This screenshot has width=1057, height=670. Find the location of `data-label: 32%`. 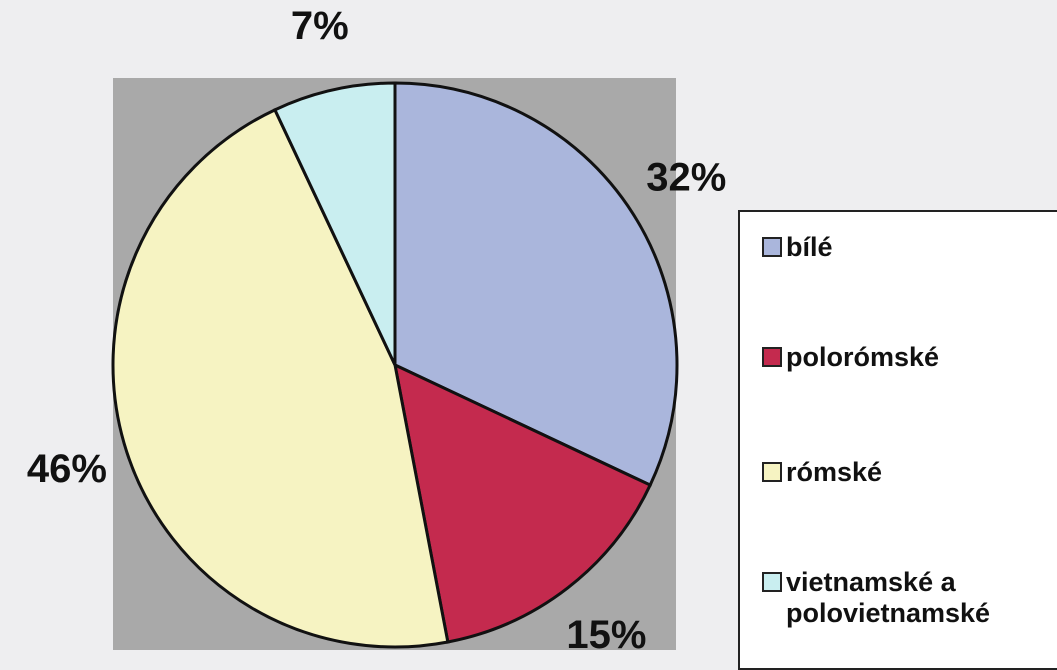

data-label: 32% is located at coordinates (686, 178).